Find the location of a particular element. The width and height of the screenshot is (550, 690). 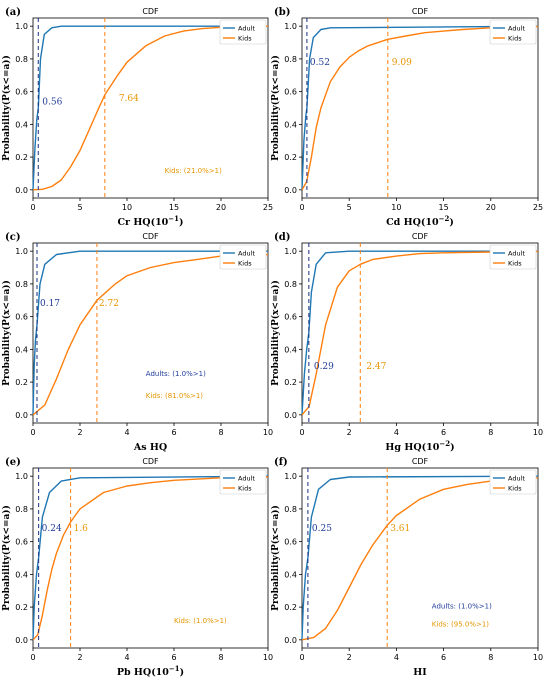

x-tick-label: 8 is located at coordinates (220, 657).